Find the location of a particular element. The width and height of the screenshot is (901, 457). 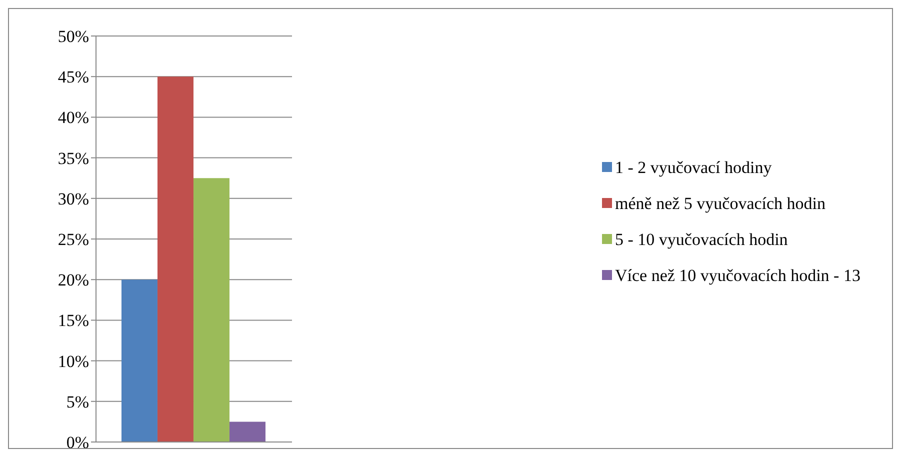

y-tick-label: 5% is located at coordinates (77, 402).